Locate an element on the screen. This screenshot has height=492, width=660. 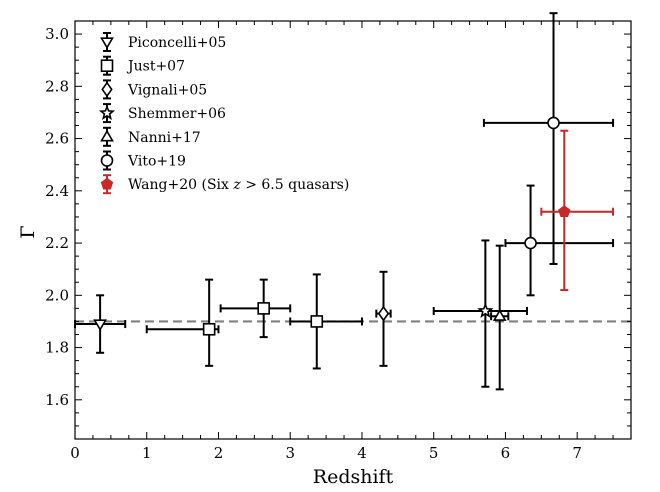
y-tick-label: 2.8 is located at coordinates (57, 86).